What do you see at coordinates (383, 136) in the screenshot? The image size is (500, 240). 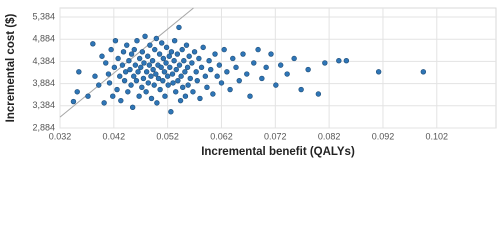 I see `x-tick-label: 0.092` at bounding box center [383, 136].